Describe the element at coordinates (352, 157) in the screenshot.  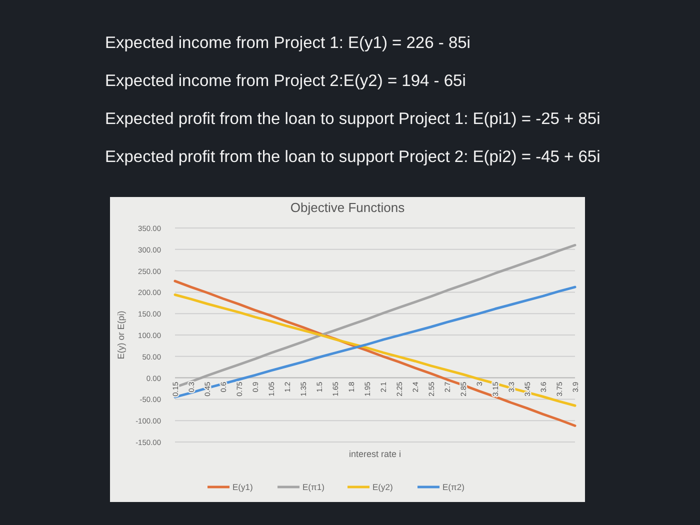
I see `text: Expected profit from the loan to support Project 2: E(pi2) = -45 + 65i` at that location.